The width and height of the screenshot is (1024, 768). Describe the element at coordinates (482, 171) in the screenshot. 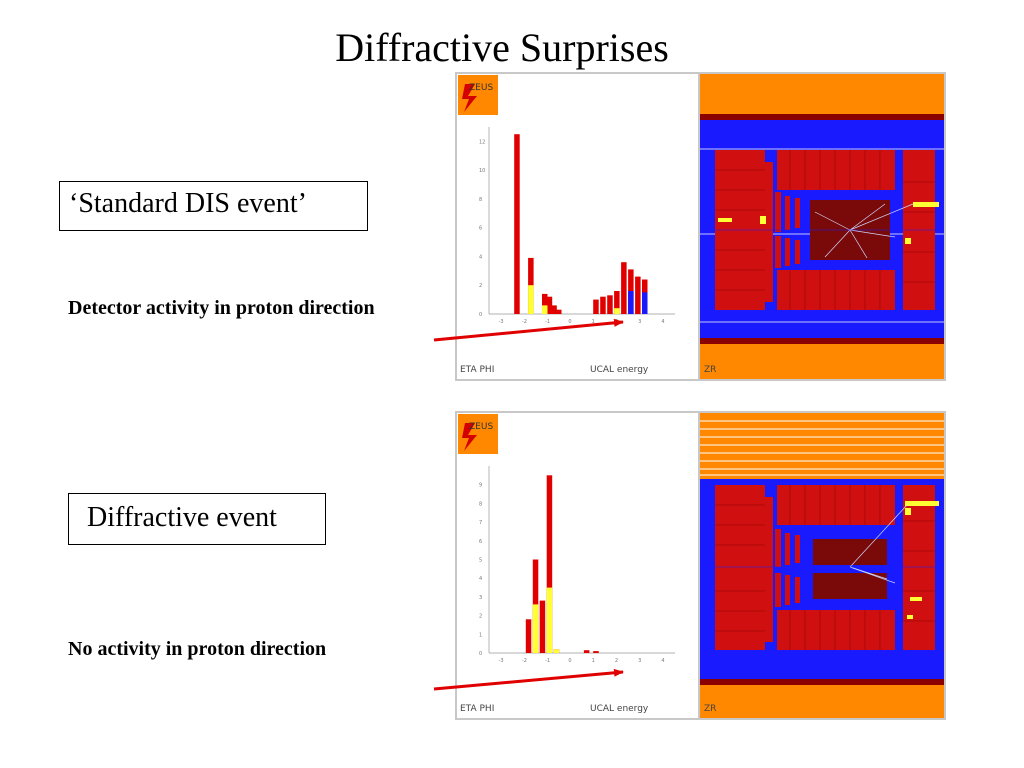

I see `y-tick-label: 10` at that location.